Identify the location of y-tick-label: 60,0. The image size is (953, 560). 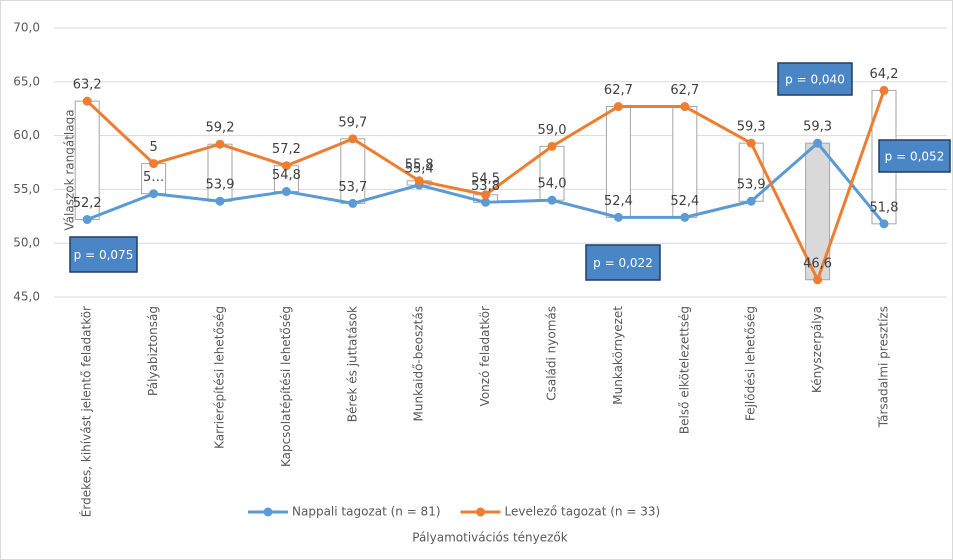
(26, 135).